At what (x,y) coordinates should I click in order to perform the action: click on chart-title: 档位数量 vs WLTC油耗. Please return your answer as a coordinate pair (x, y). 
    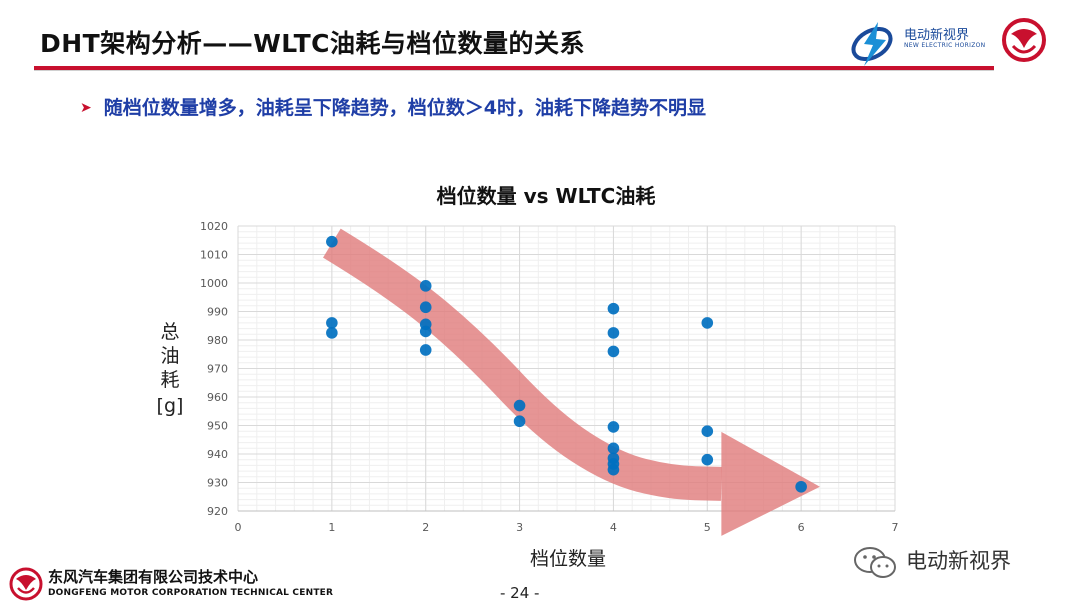
    Looking at the image, I should click on (546, 196).